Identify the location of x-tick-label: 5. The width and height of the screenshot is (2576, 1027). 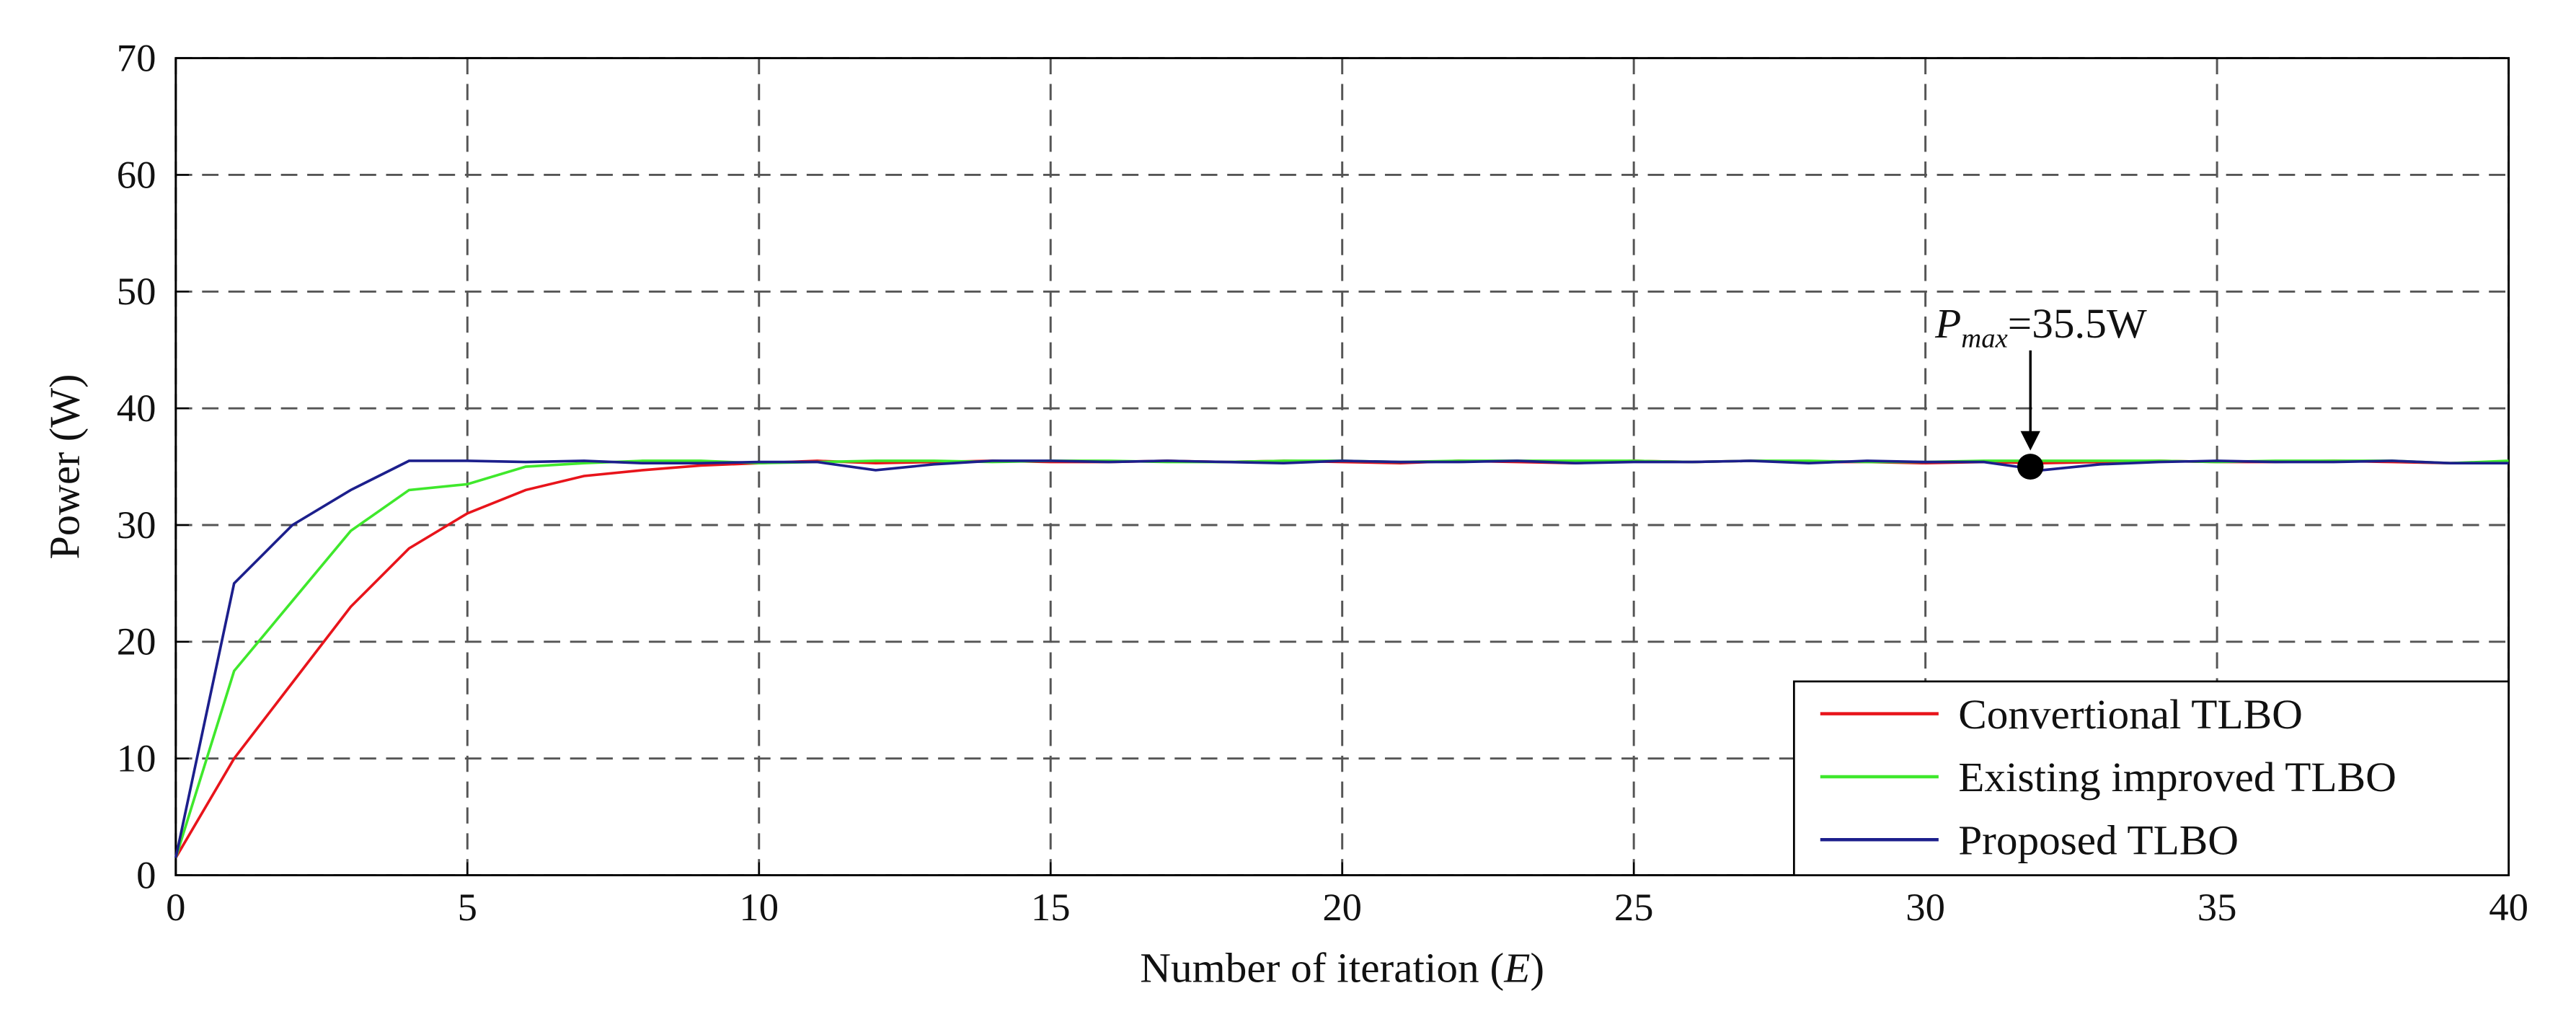
(467, 907).